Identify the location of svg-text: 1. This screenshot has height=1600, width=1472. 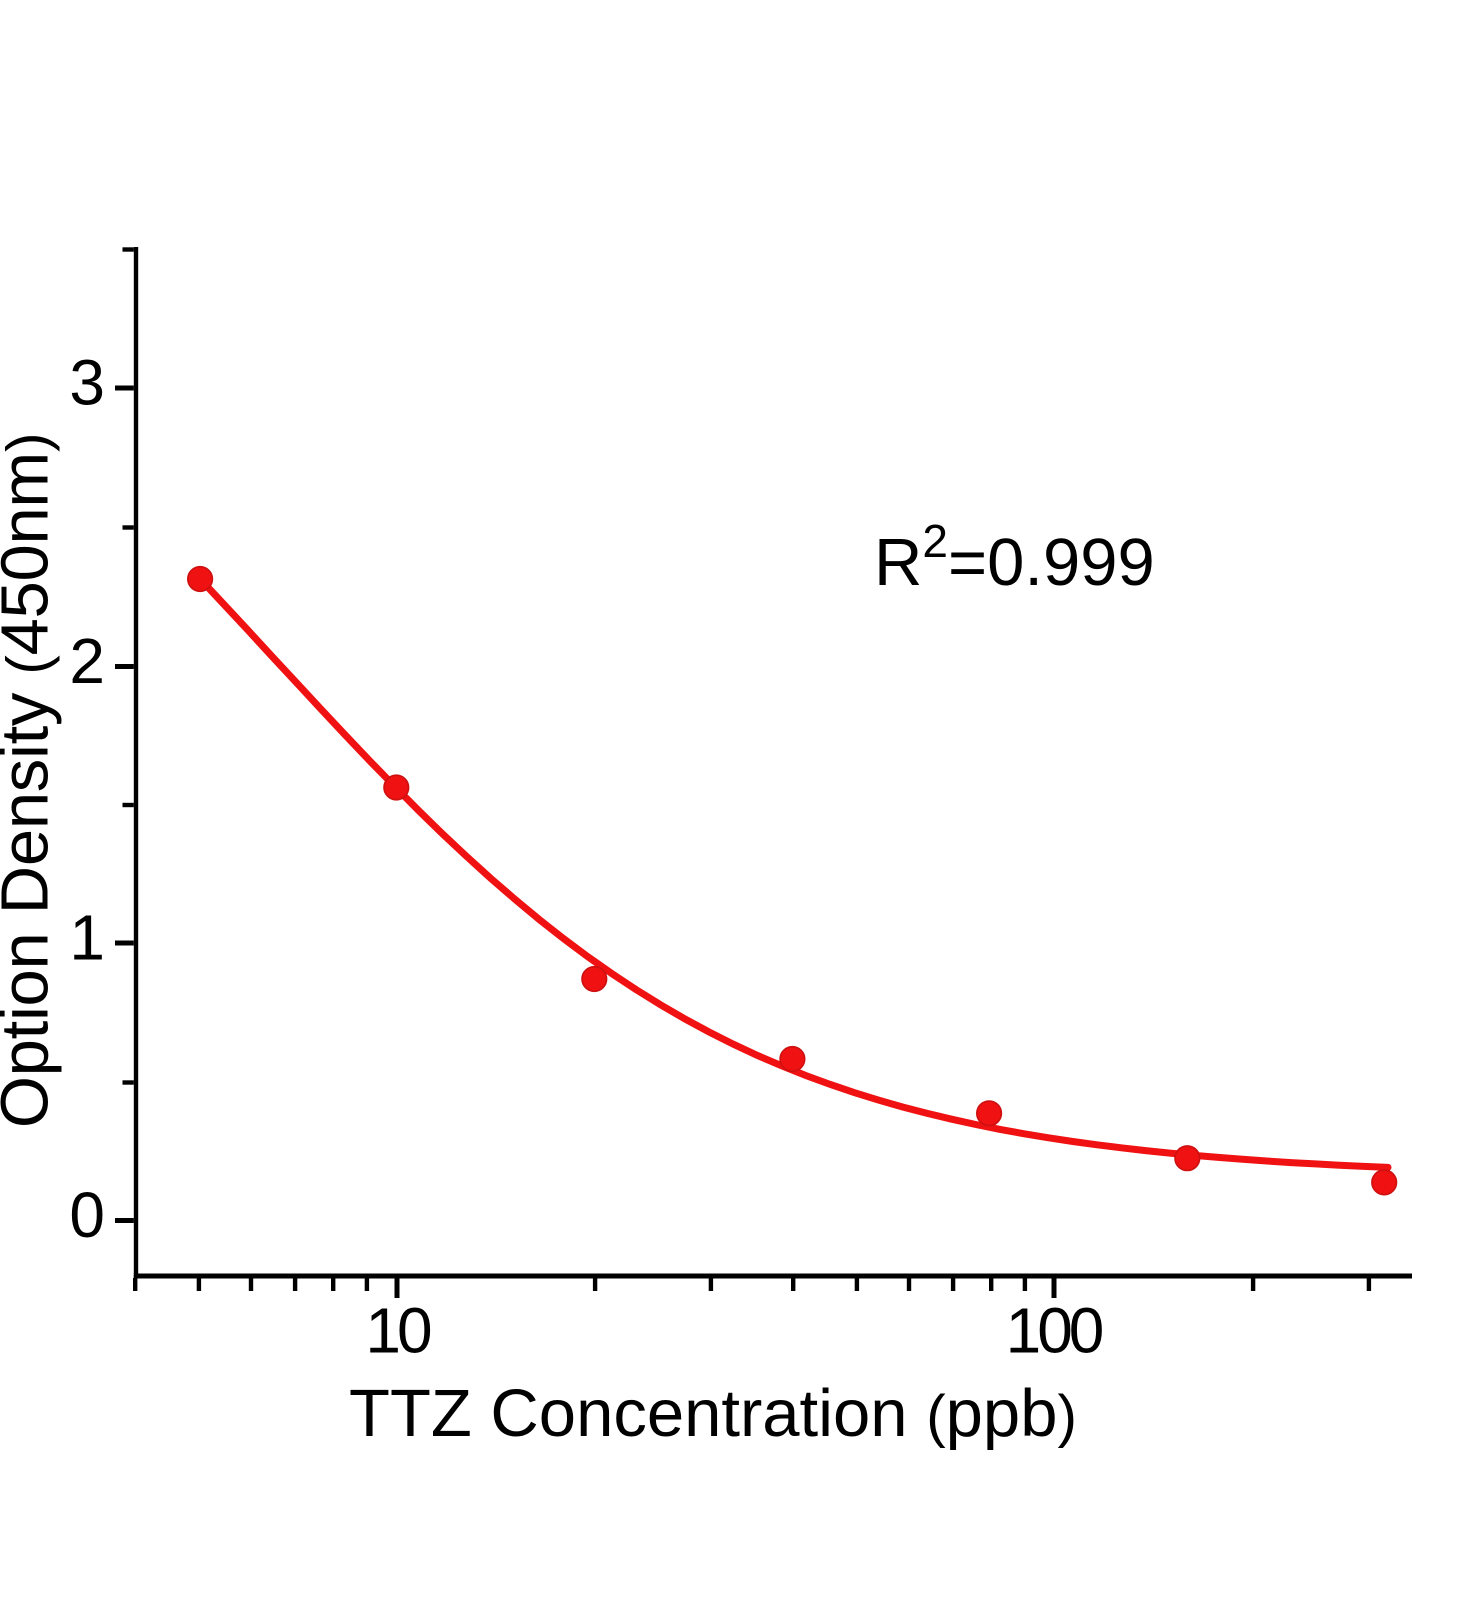
(87, 938).